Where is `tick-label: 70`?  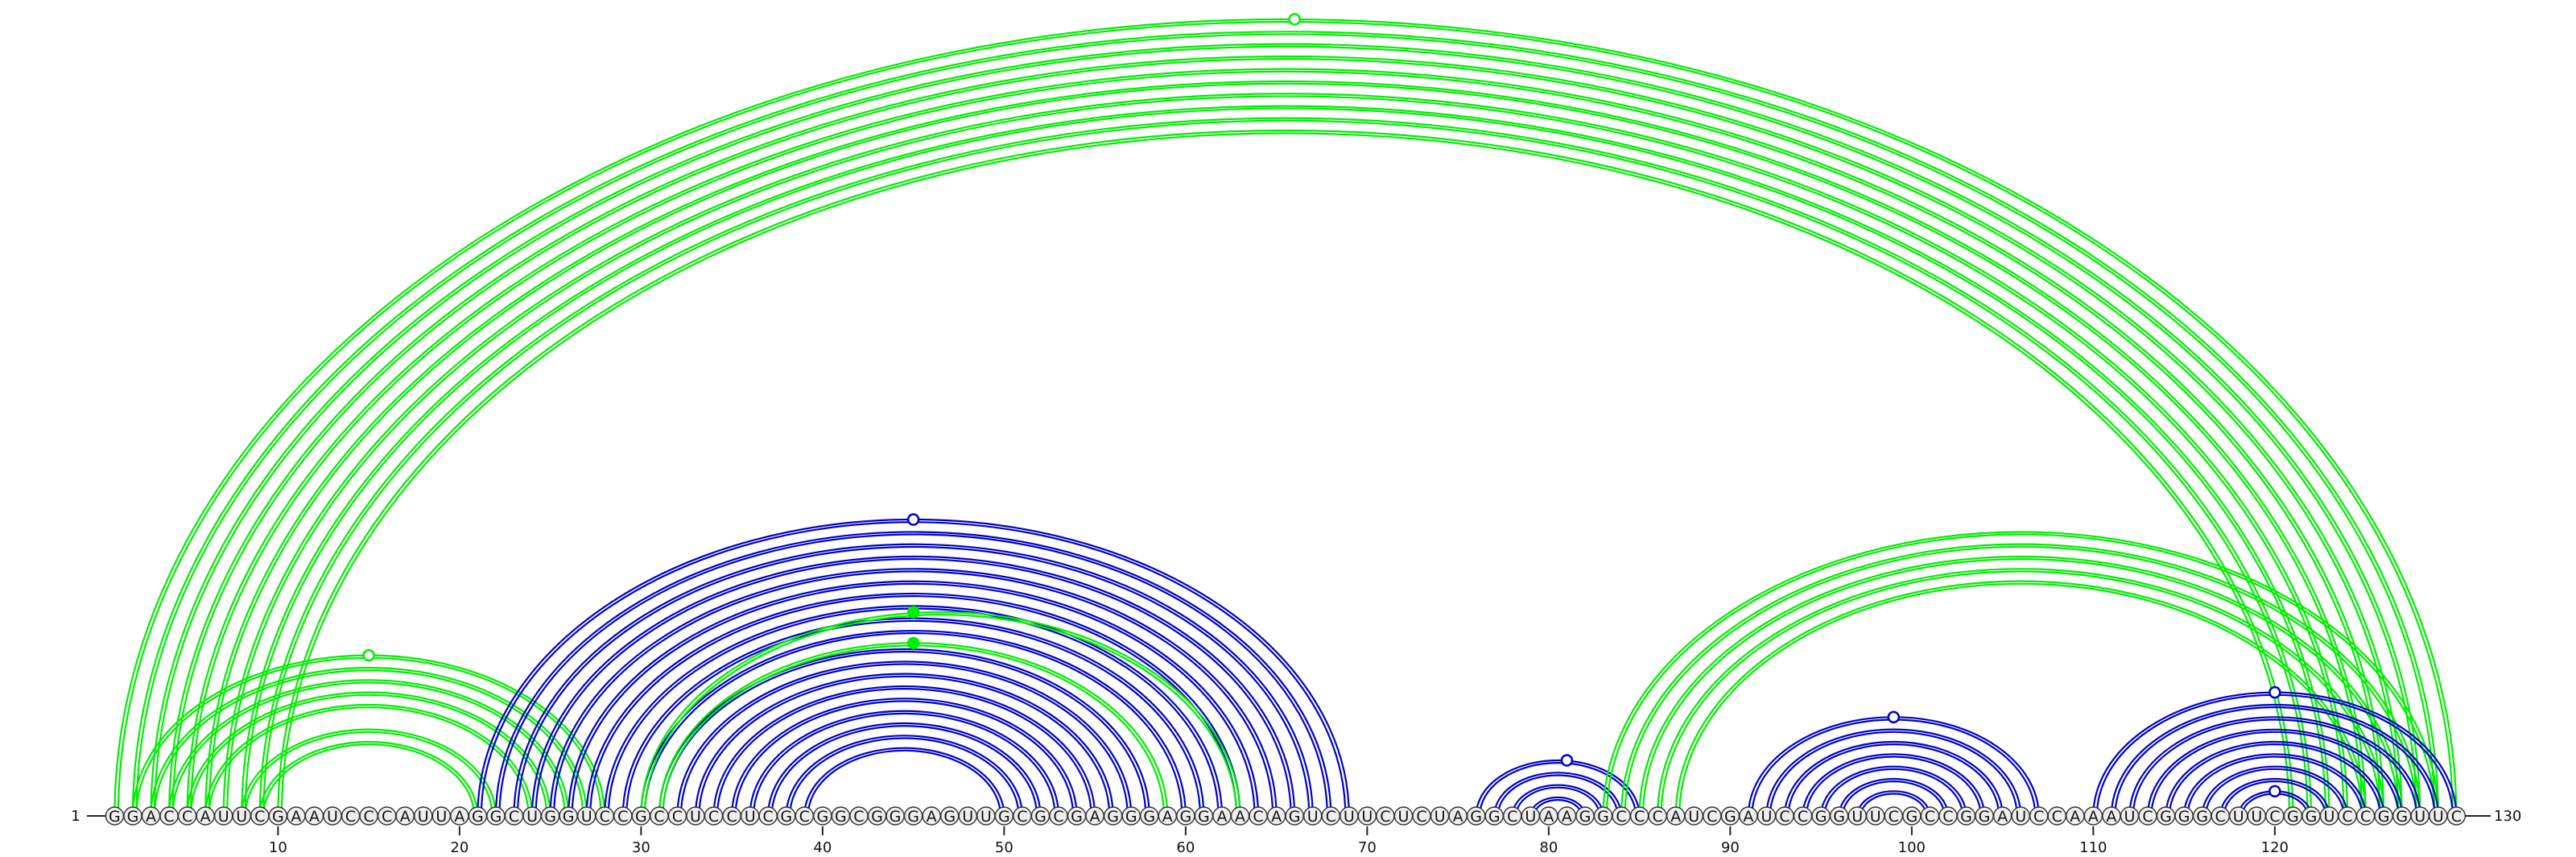
tick-label: 70 is located at coordinates (1367, 847).